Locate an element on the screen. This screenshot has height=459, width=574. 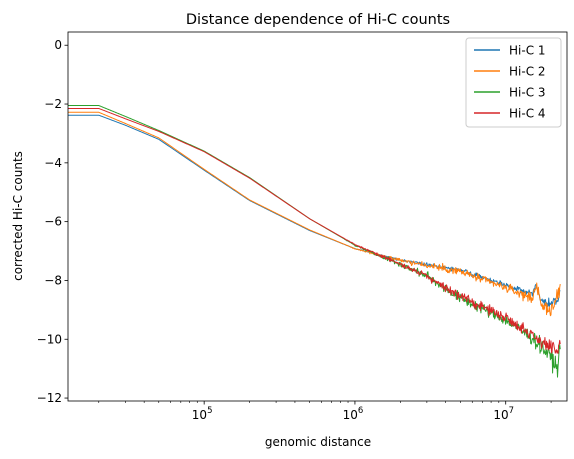
x-axis: 10⁵ 10⁶ 10⁷ is located at coordinates (325, 411).